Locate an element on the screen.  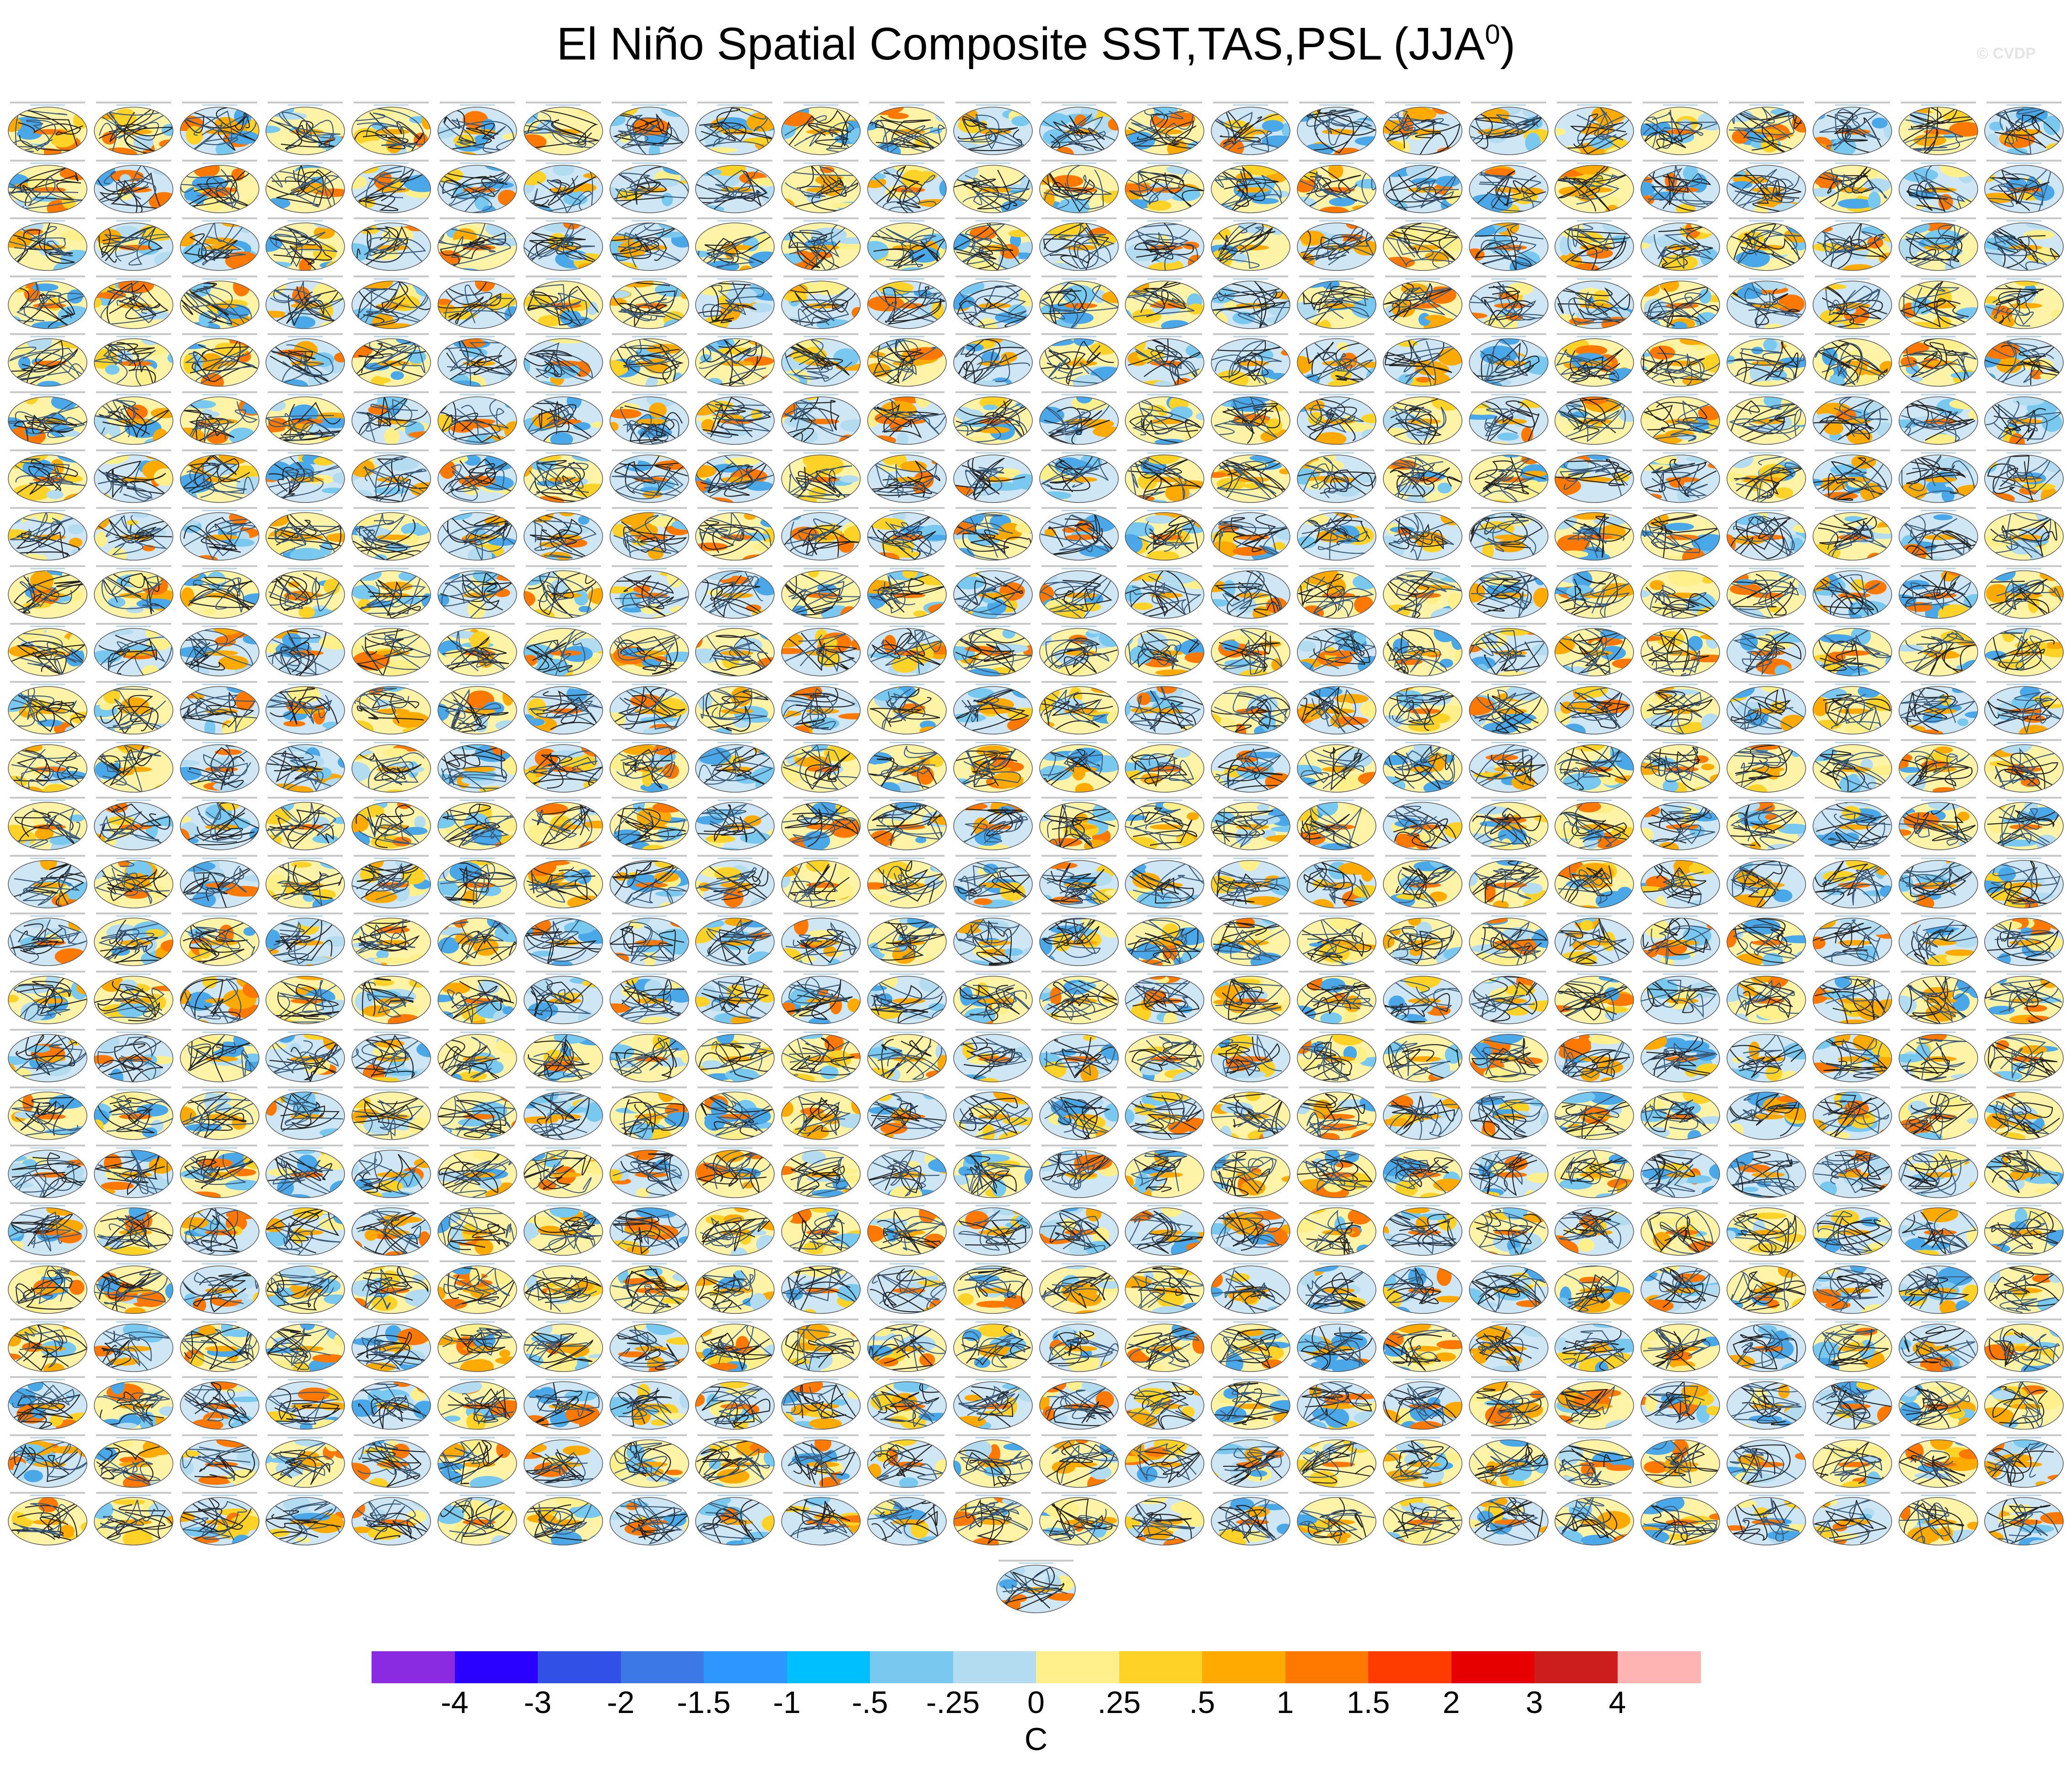
colorbar-tick-label: 2 is located at coordinates (1451, 1702).